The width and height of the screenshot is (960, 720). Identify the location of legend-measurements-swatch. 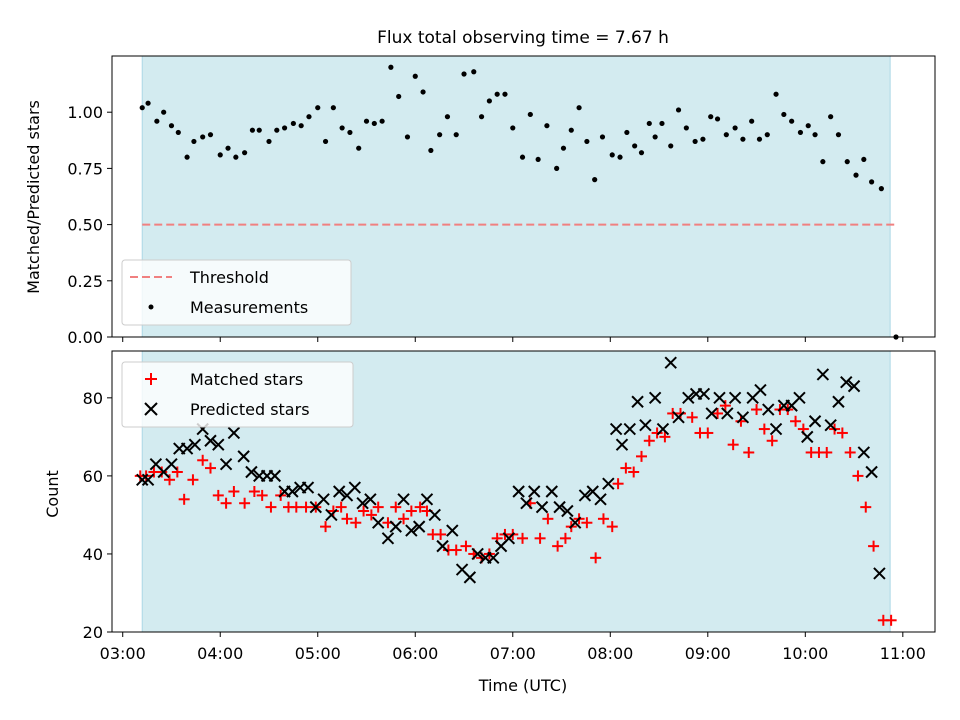
(151, 307).